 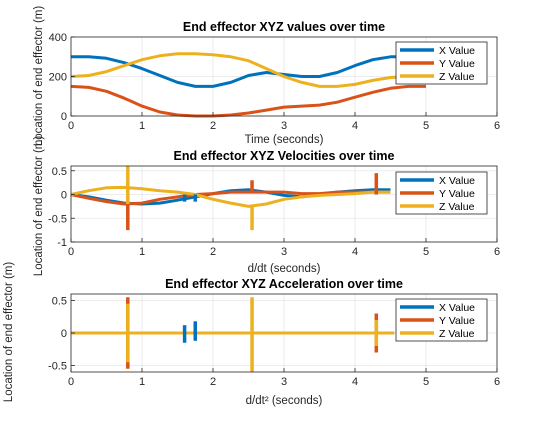 What do you see at coordinates (9, 332) in the screenshot?
I see `y-axis-label-3: Location of end effector (m)` at bounding box center [9, 332].